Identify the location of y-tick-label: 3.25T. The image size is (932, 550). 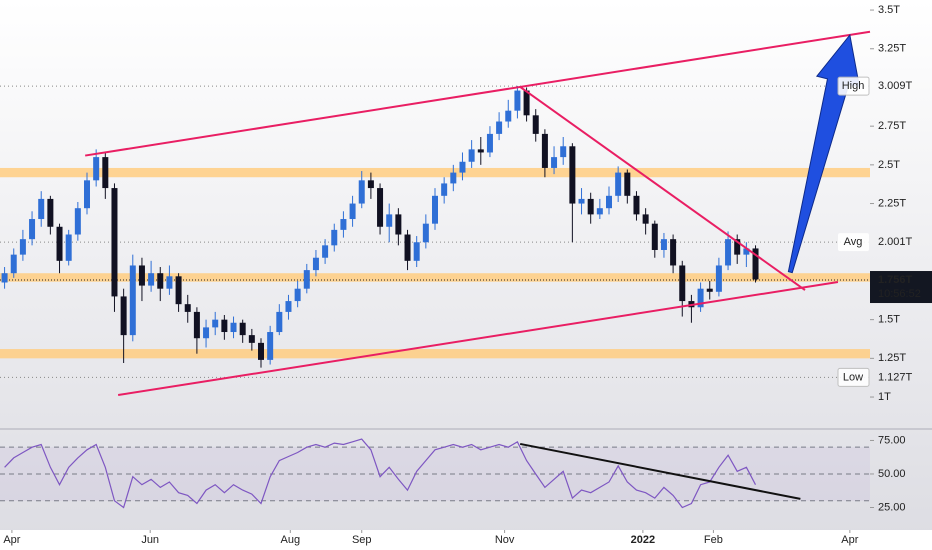
(892, 49).